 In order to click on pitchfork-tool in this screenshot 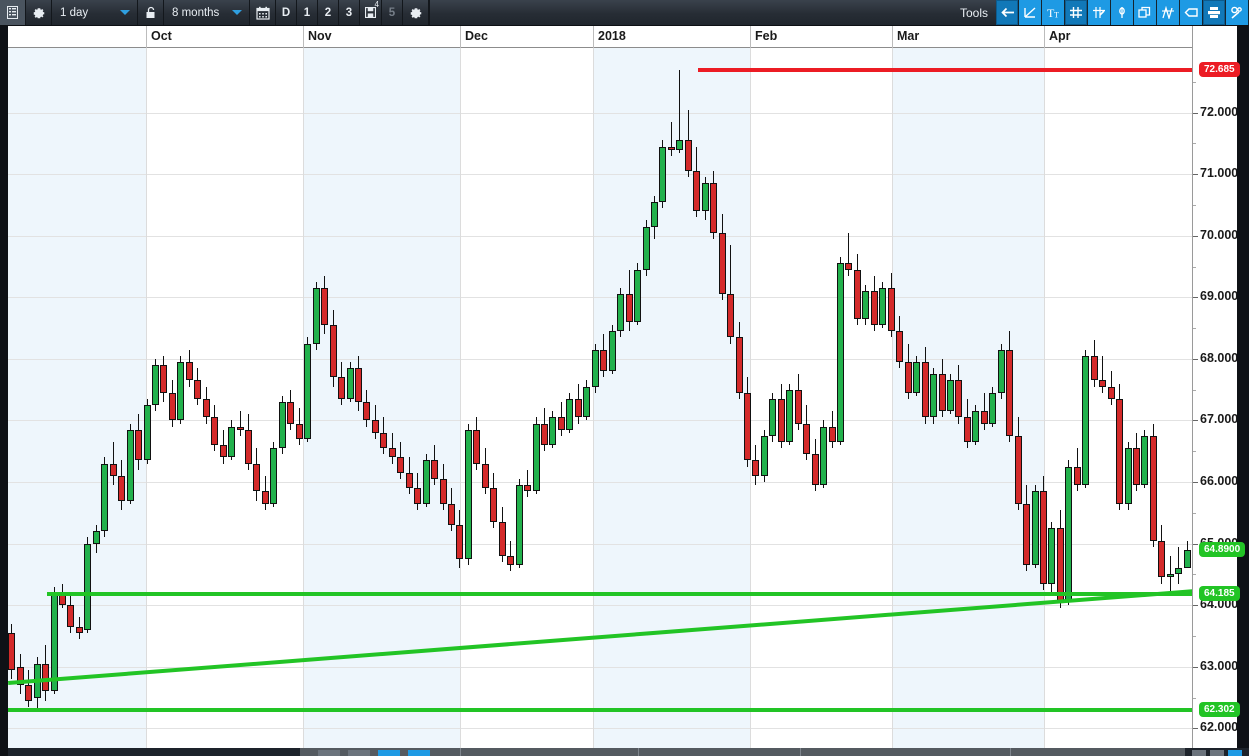, I will do `click(1099, 12)`.